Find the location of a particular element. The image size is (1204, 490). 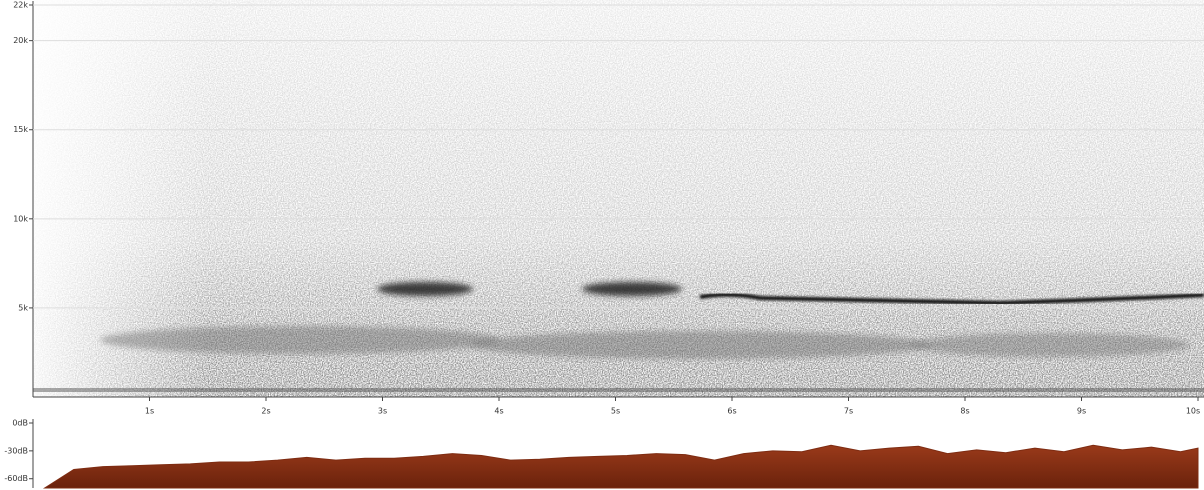

y-tick-label: -60dB is located at coordinates (16, 478).